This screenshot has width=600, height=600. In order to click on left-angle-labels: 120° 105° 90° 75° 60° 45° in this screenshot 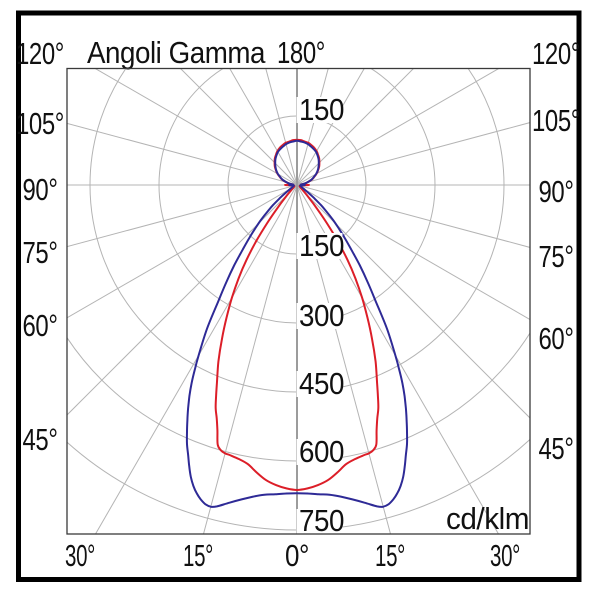, I will do `click(40, 246)`.